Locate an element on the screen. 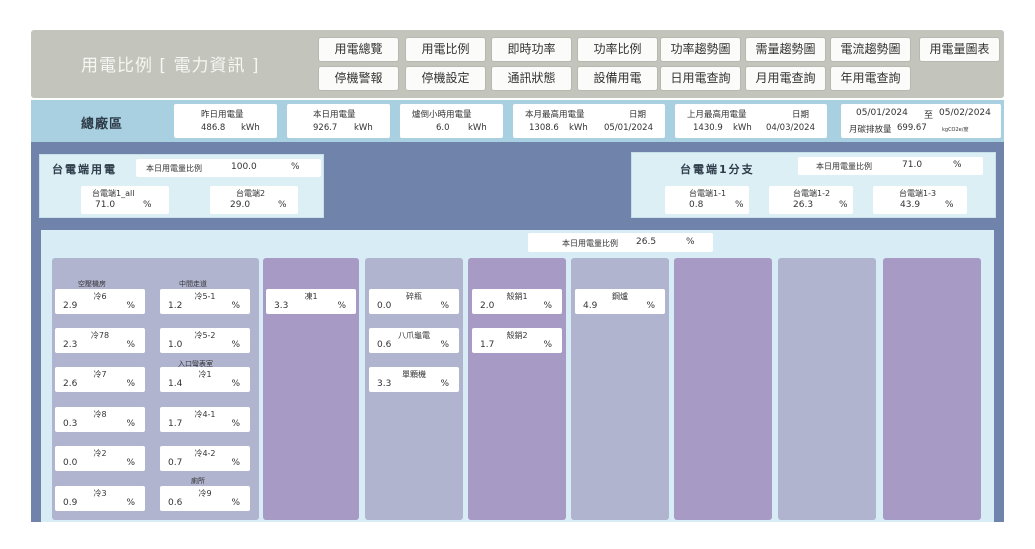  meter-name: 冷1 is located at coordinates (205, 374).